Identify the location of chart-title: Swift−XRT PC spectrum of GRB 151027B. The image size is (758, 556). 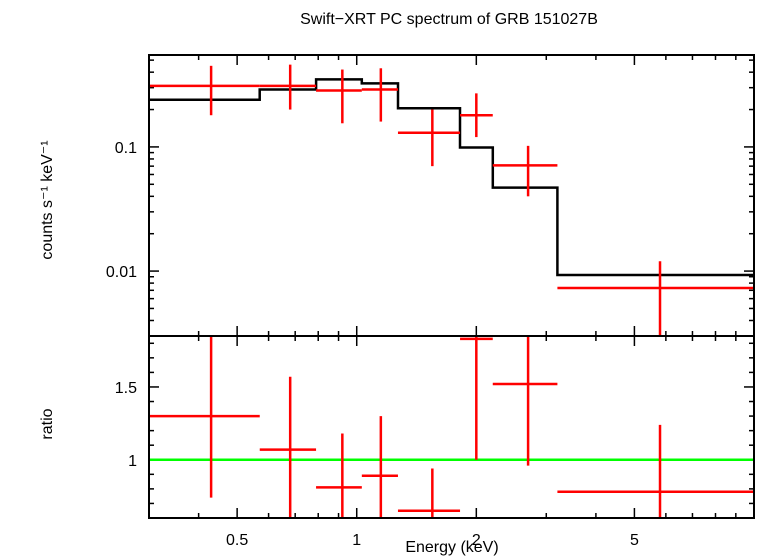
(449, 19).